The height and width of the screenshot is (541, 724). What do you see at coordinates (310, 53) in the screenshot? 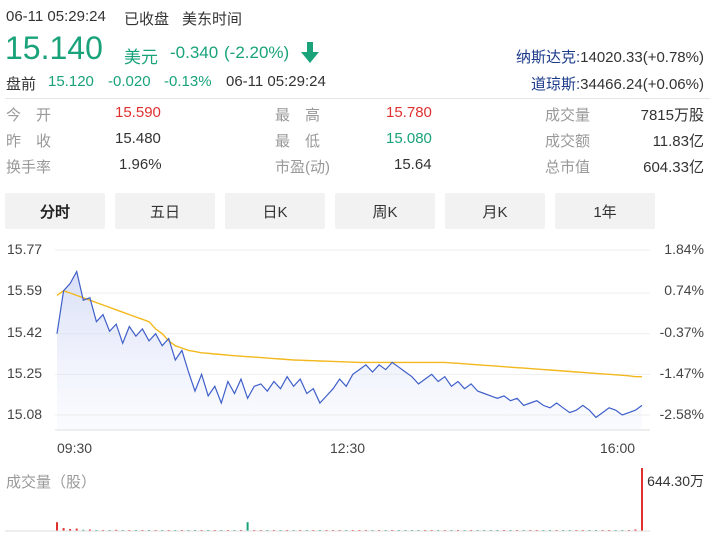
I see `down-arrow-icon` at bounding box center [310, 53].